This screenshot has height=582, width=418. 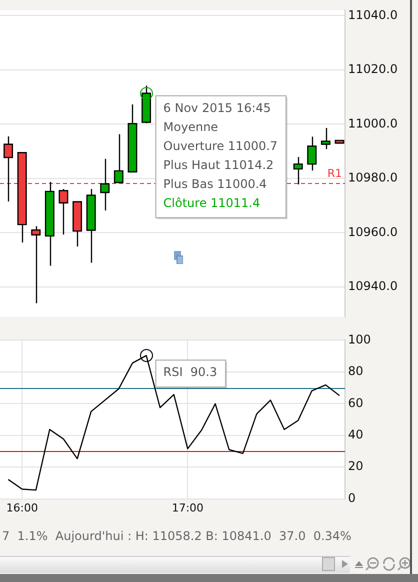 I want to click on text: 7 1.1% Aujourd'hui : H: 11058.2 B: 10841.0 37.0 0.34%, so click(x=177, y=536).